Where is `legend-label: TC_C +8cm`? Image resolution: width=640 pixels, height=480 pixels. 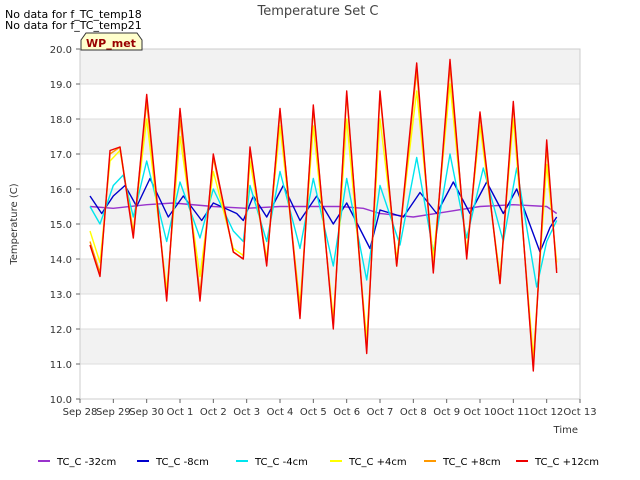 legend-label: TC_C +8cm is located at coordinates (471, 462).